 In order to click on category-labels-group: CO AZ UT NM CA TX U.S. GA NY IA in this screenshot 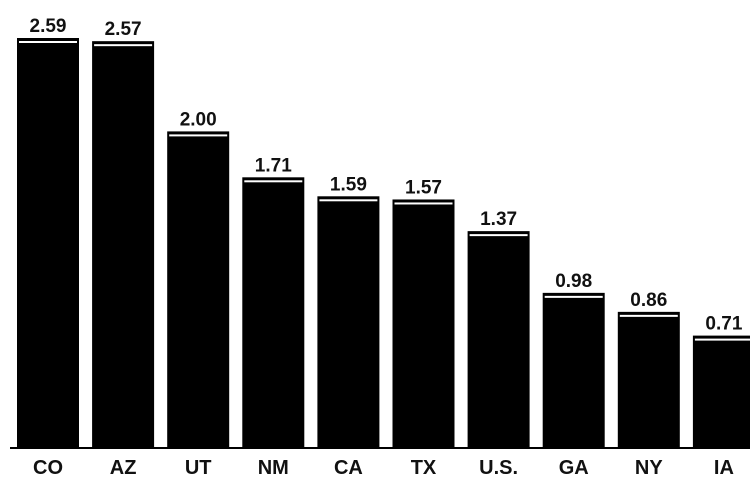, I will do `click(383, 468)`.